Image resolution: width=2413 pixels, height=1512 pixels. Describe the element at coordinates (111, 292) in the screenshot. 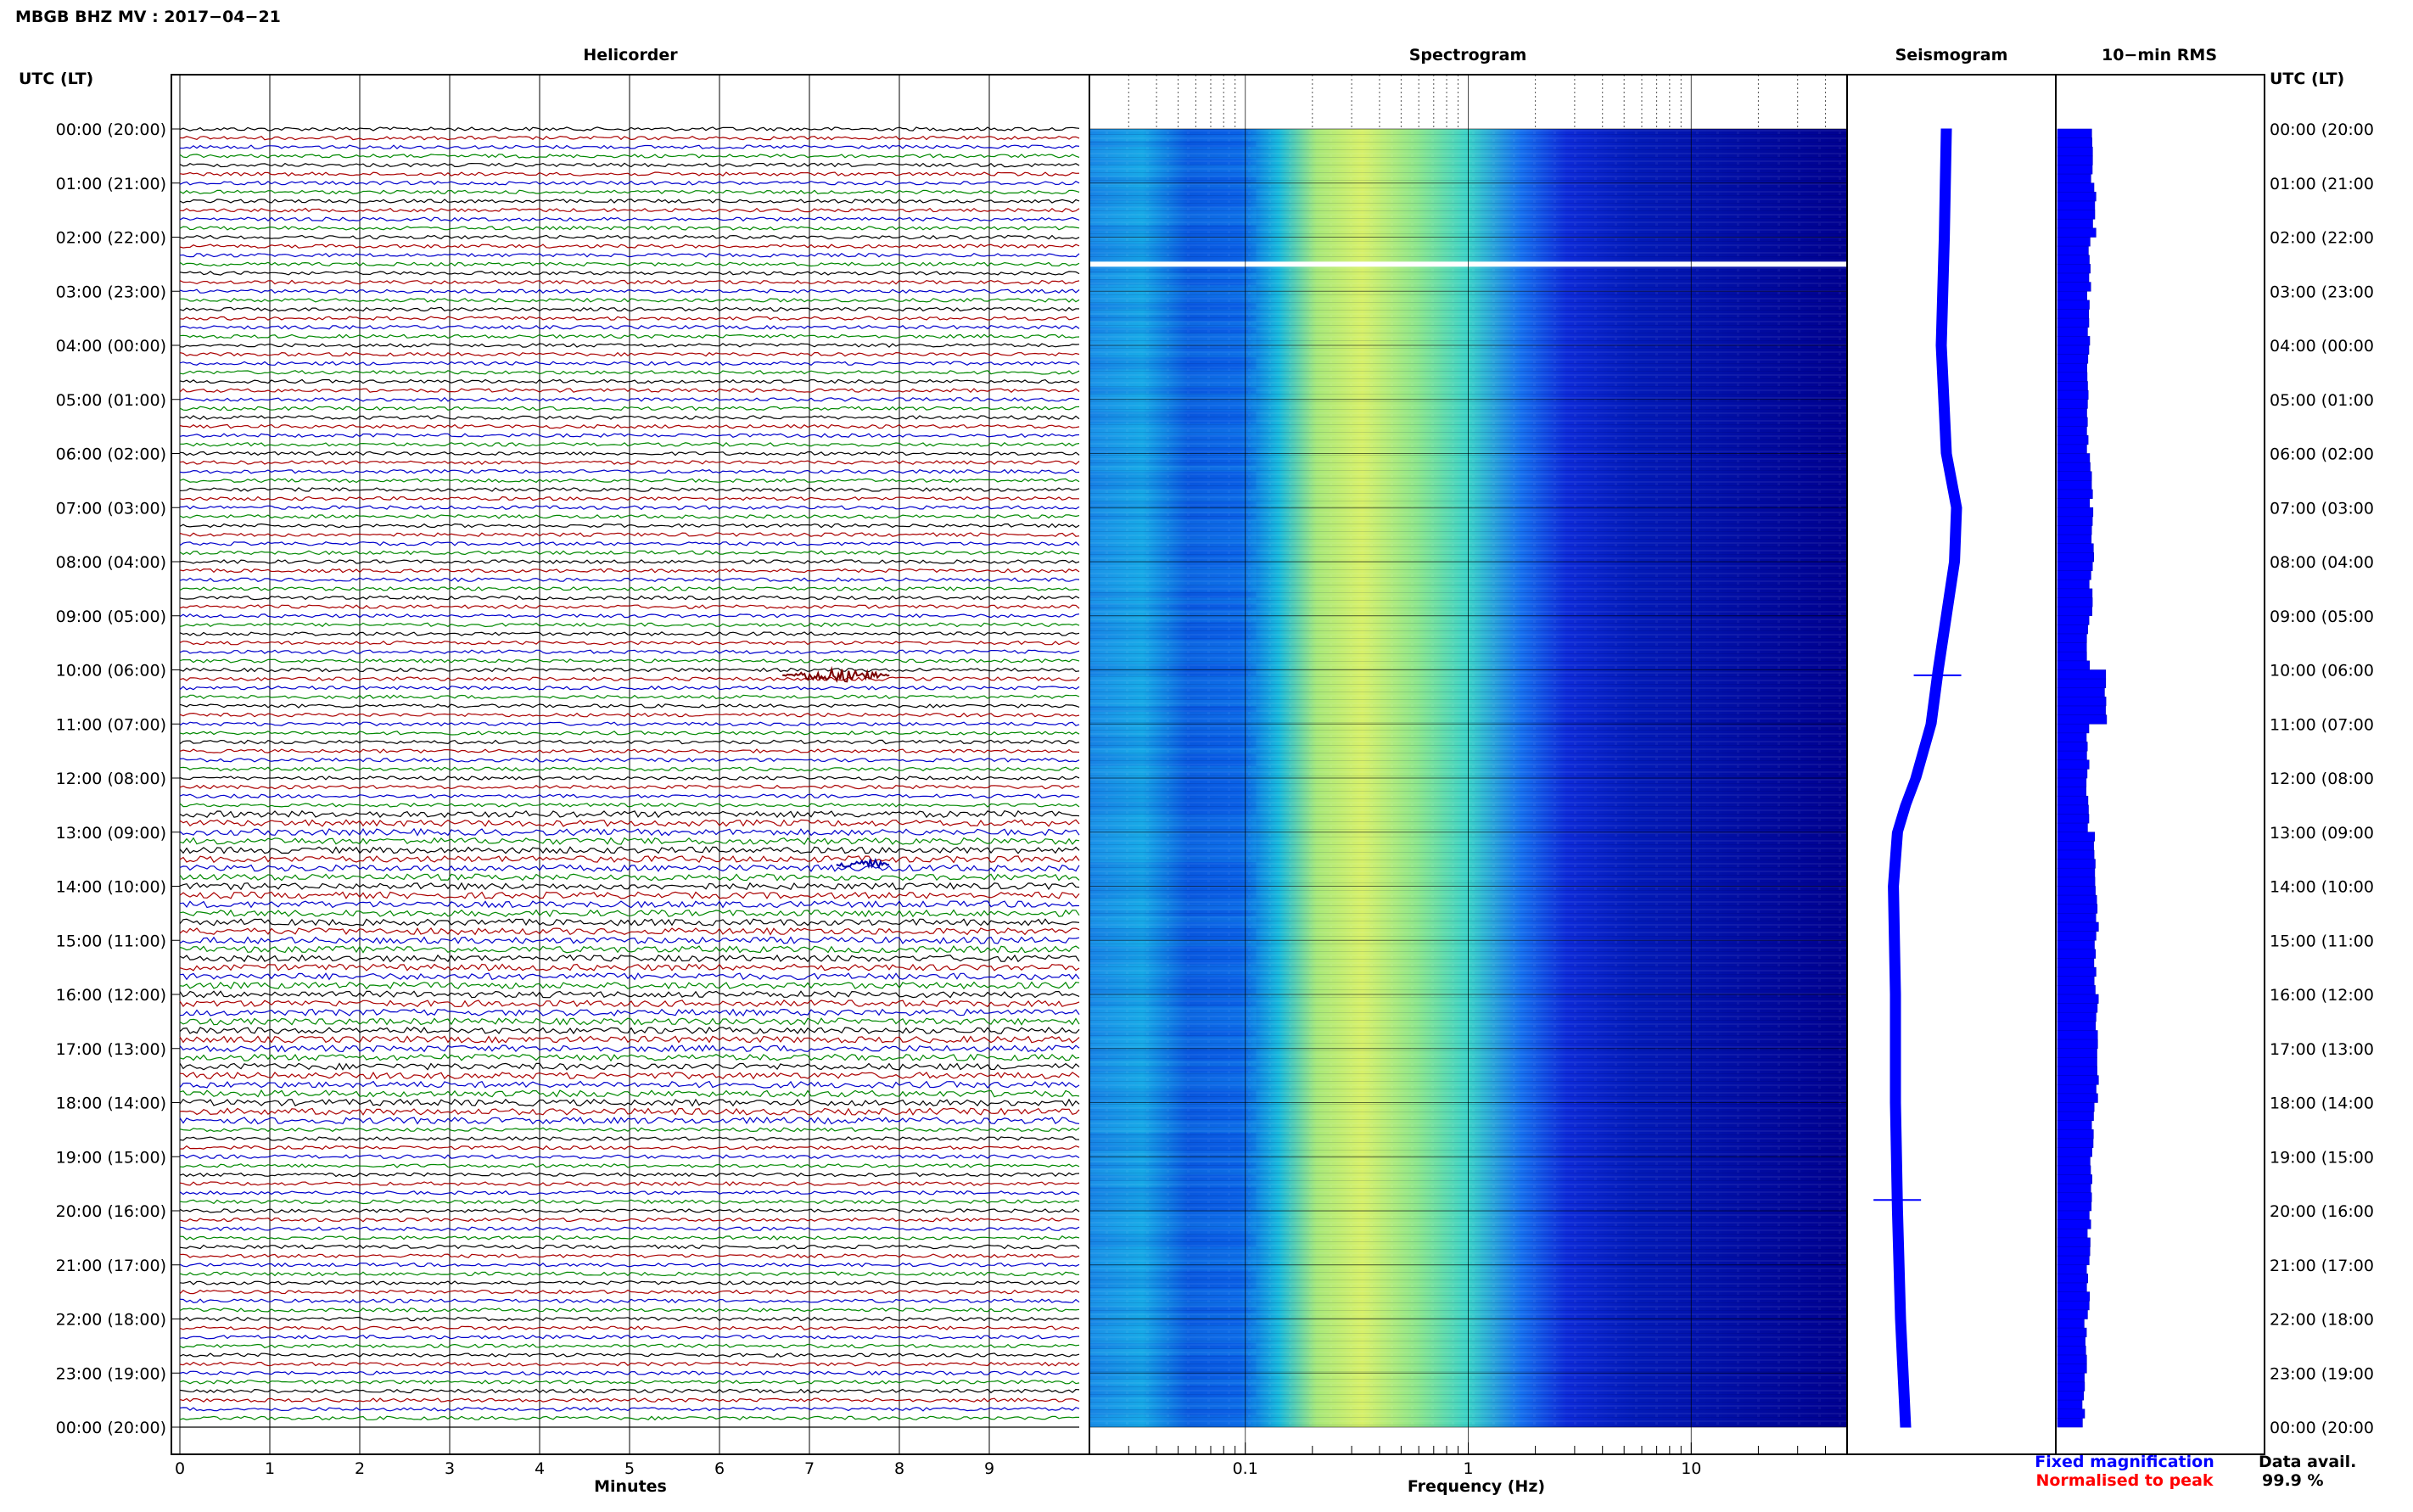

I see `left-time-label: 03:00 (23:00)` at that location.